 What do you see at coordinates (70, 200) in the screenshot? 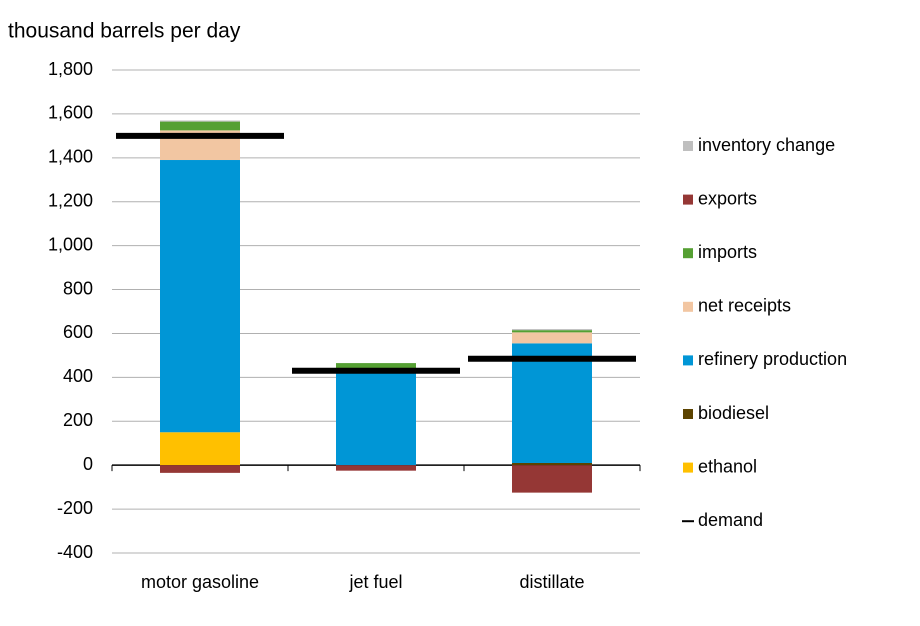
I see `y-tick-label: 1,200` at bounding box center [70, 200].